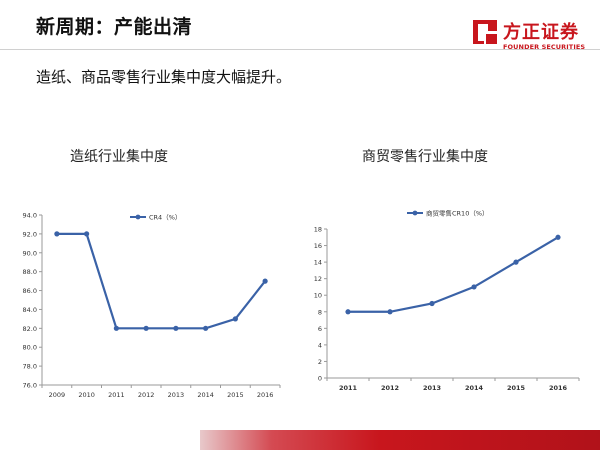 The height and width of the screenshot is (450, 600). What do you see at coordinates (318, 279) in the screenshot?
I see `y-tick-label: 12` at bounding box center [318, 279].